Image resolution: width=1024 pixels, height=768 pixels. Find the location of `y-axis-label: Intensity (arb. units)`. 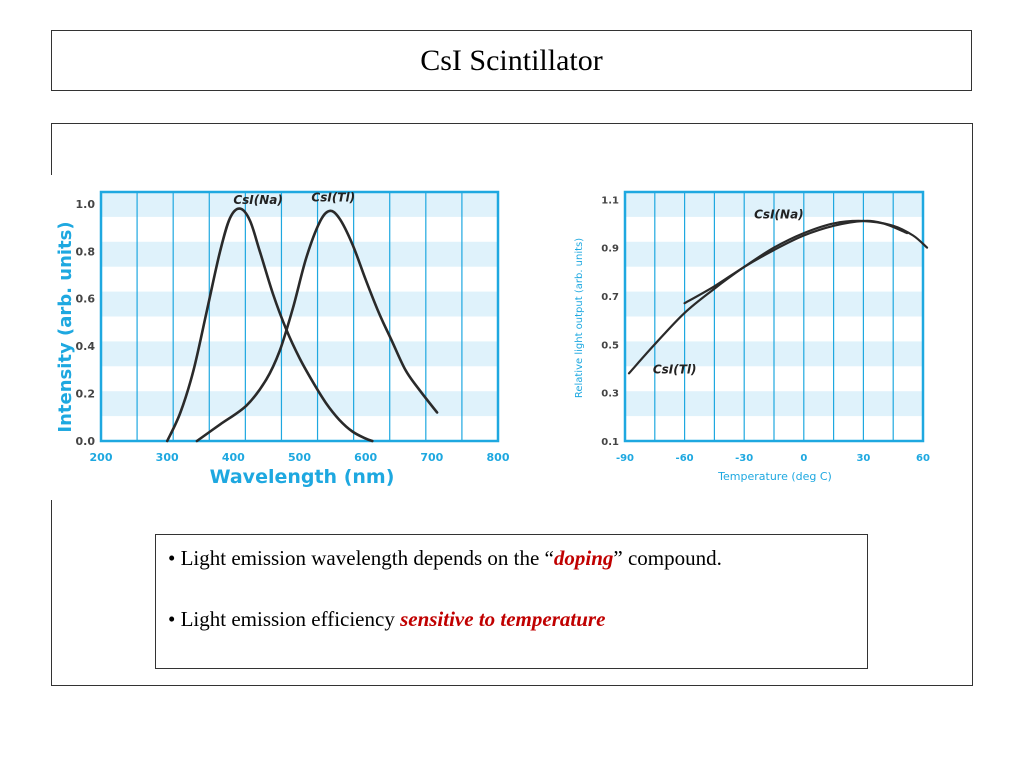

y-axis-label: Intensity (arb. units) is located at coordinates (65, 326).